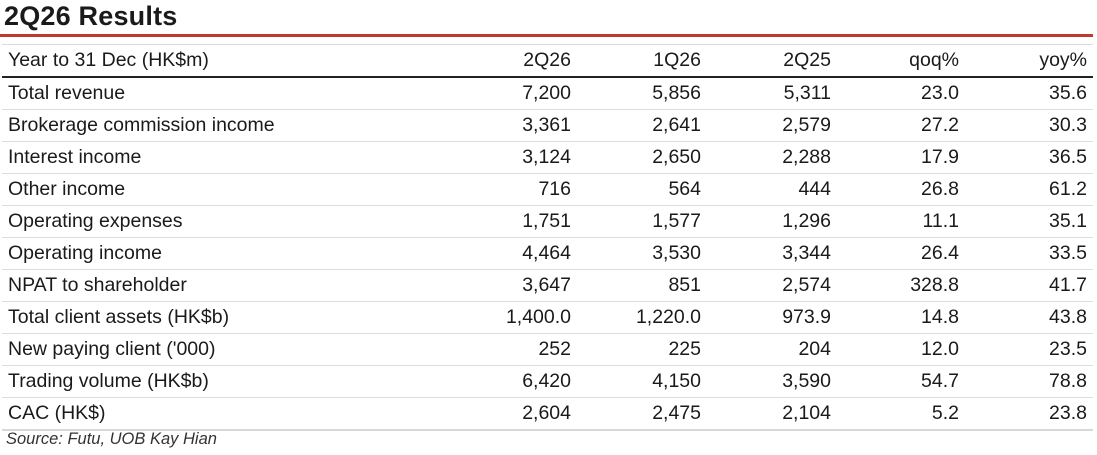 This screenshot has width=1097, height=455. I want to click on table-cell: 23.0, so click(901, 93).